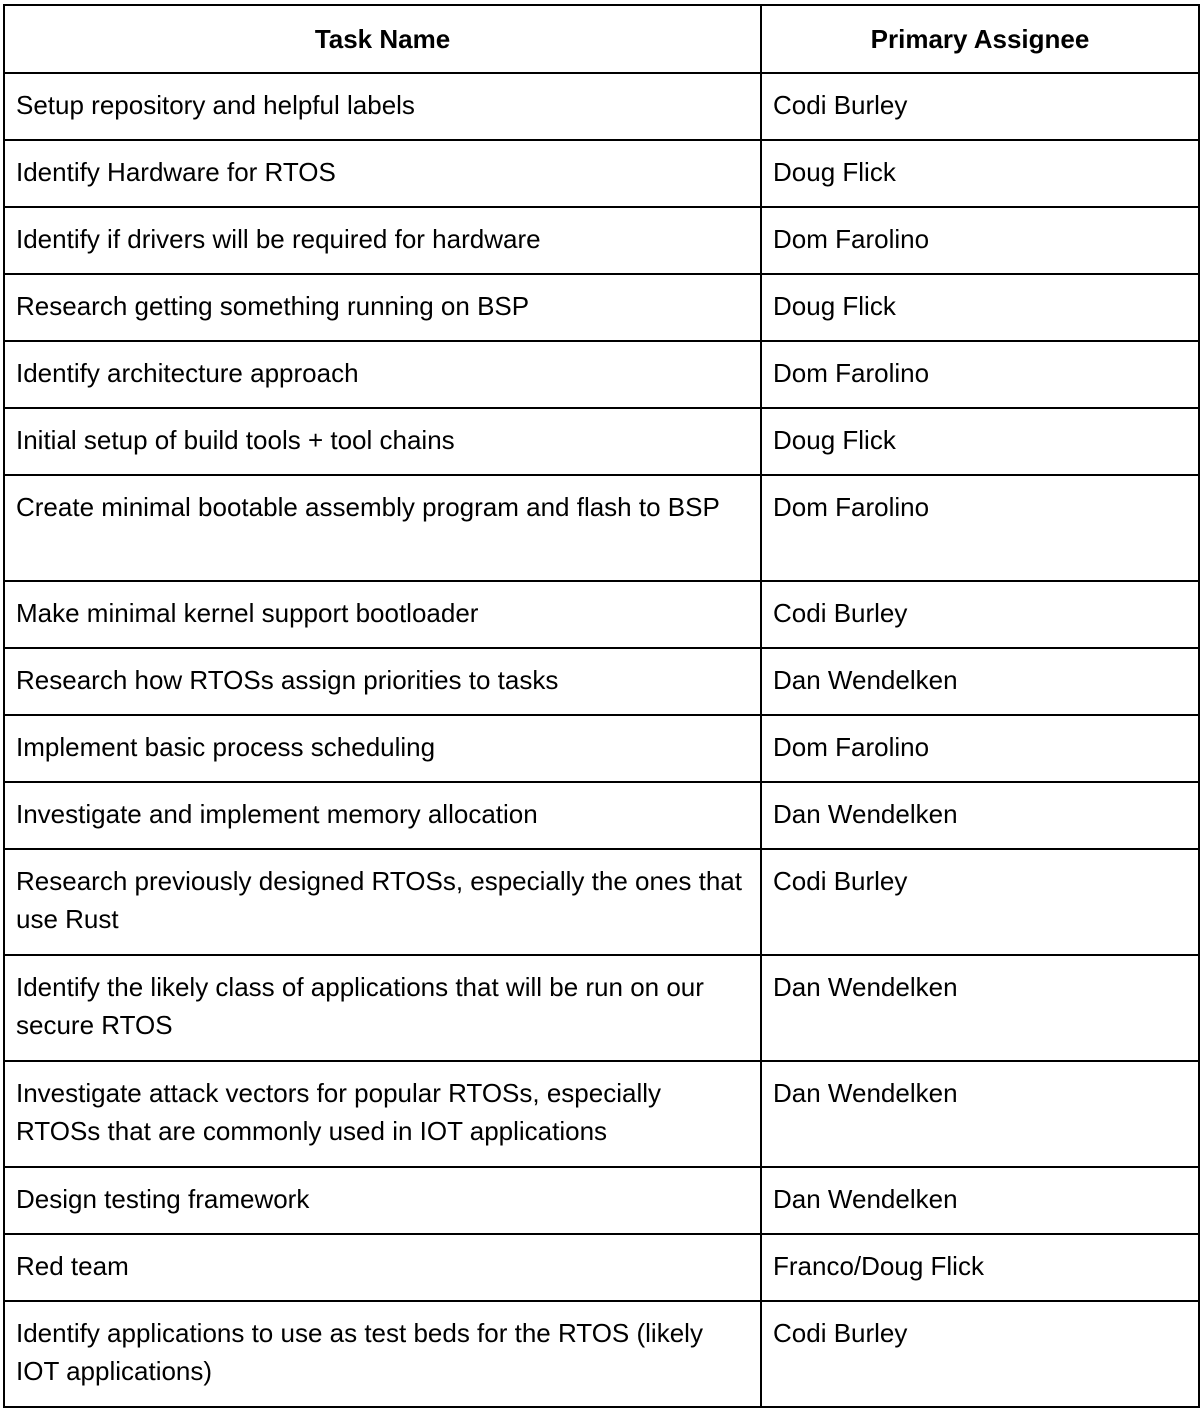  I want to click on task-name-cell: Identify Hardware for RTOS, so click(382, 173).